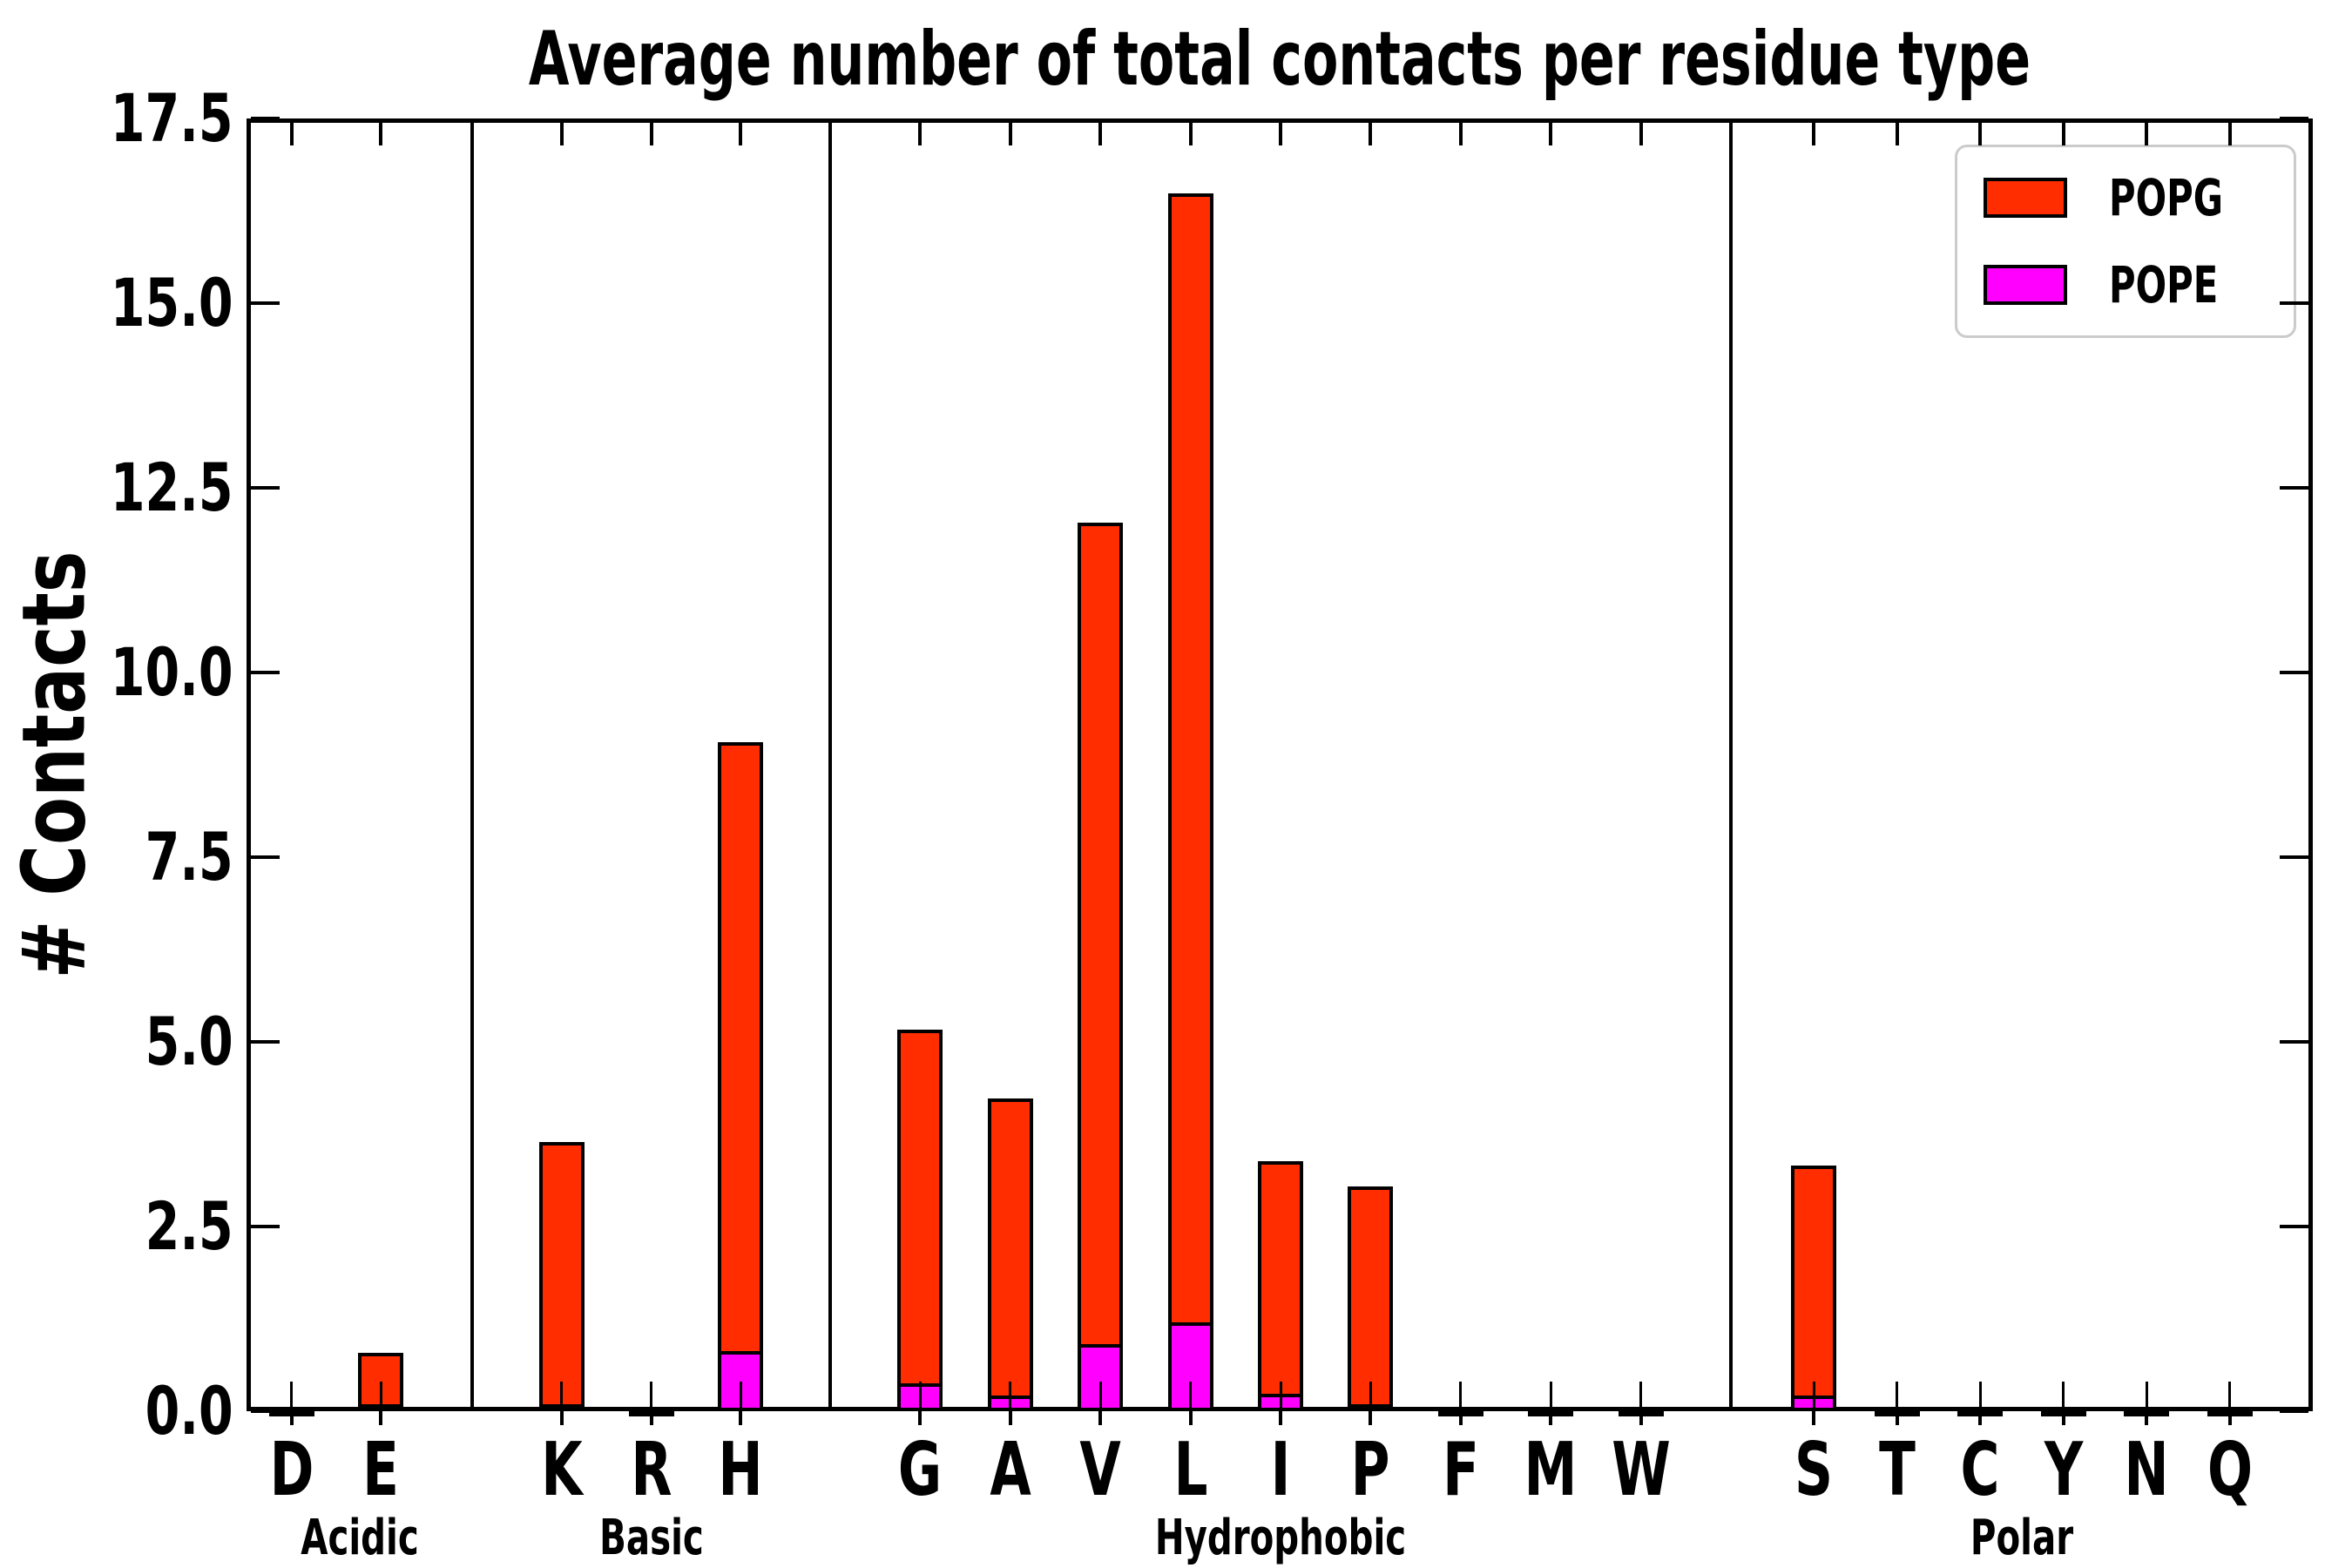 Image resolution: width=2352 pixels, height=1568 pixels. I want to click on legend-item-pope: POPE, so click(2126, 284).